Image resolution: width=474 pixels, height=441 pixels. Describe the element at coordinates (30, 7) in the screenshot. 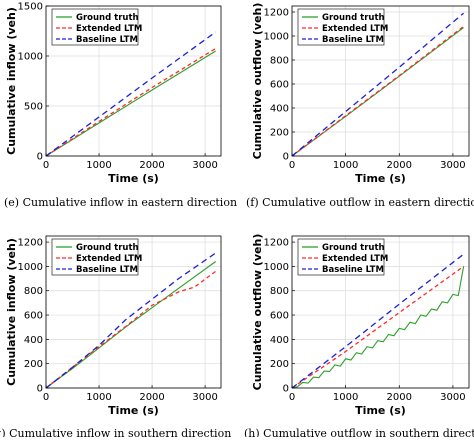

I see `y-tick-label: 1500` at that location.